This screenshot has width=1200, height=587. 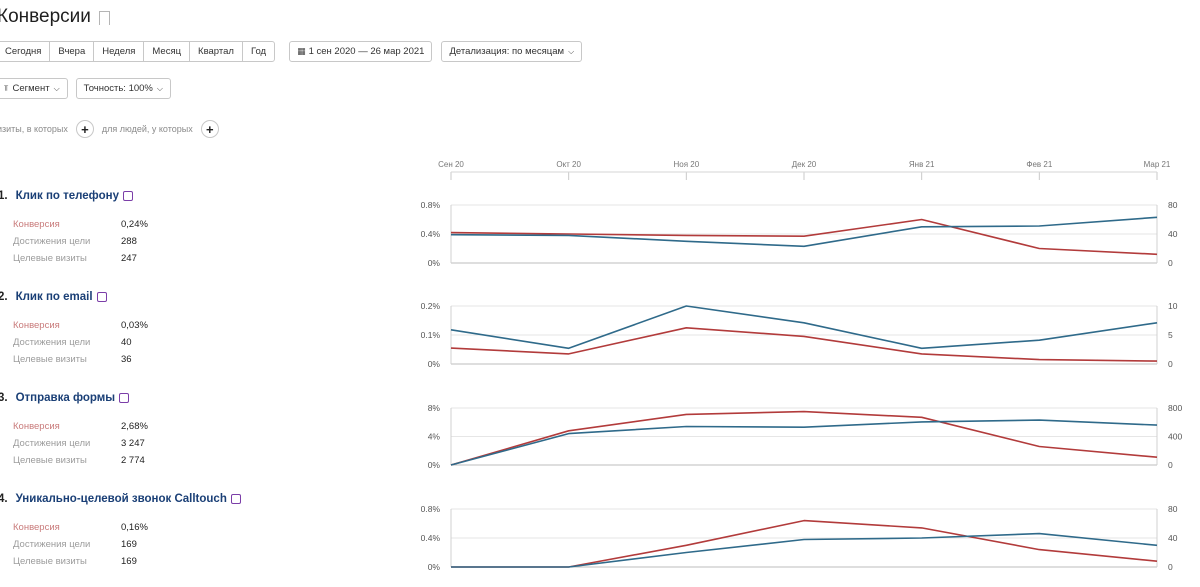 I want to click on left-axis-tick-label: 0.4%, so click(x=431, y=234).